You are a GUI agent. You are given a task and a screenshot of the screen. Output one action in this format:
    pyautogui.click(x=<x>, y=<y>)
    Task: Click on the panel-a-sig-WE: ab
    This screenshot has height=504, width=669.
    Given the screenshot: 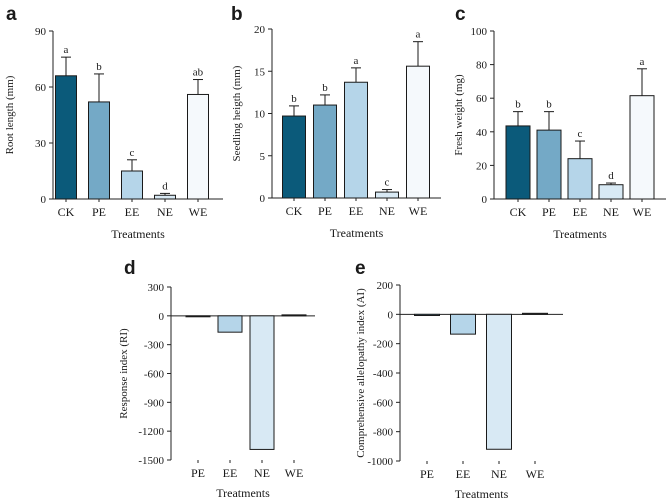 What is the action you would take?
    pyautogui.click(x=198, y=73)
    